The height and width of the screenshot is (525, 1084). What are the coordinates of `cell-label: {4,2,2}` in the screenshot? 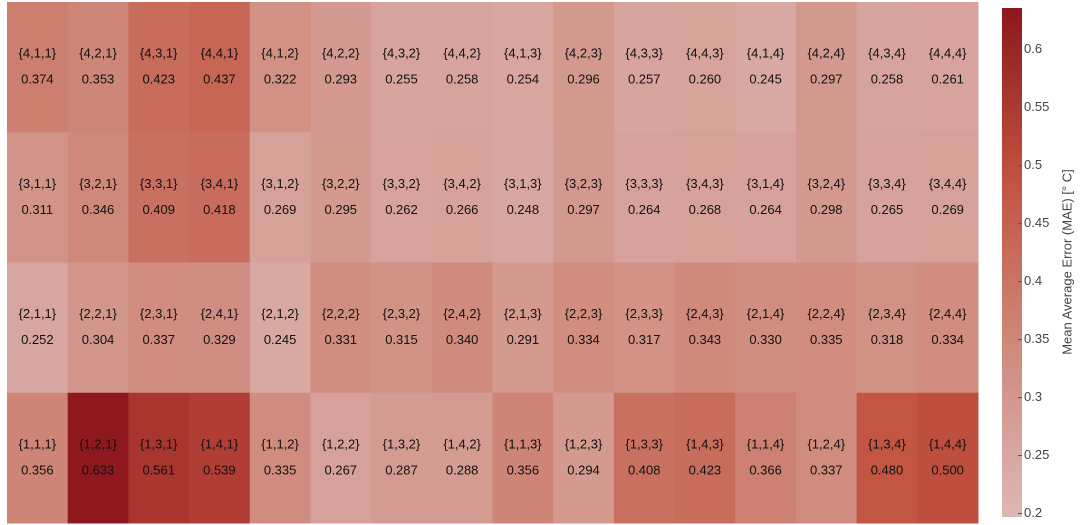 It's located at (341, 53).